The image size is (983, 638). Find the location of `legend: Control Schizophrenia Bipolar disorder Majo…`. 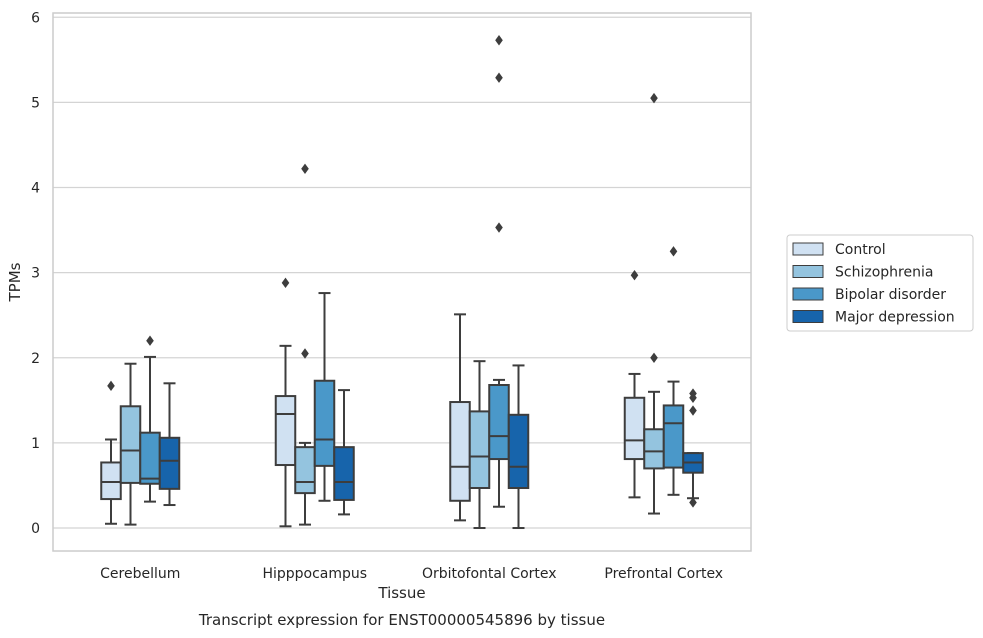

legend: Control Schizophrenia Bipolar disorder Majo… is located at coordinates (880, 283).